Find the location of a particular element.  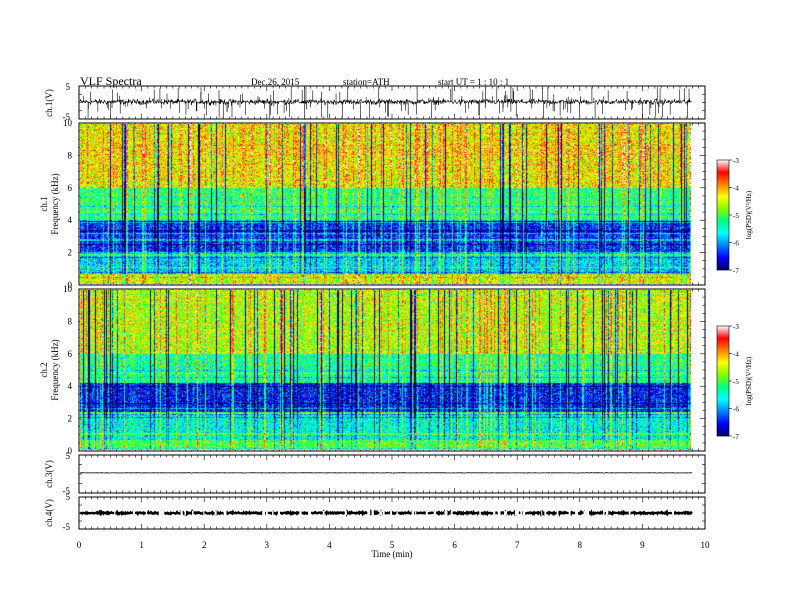

ch1-ylabel-top: ch.1 is located at coordinates (44, 203).